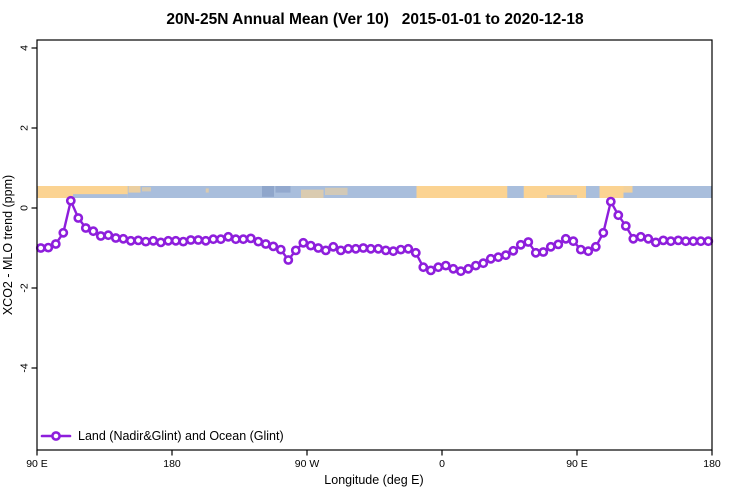  What do you see at coordinates (172, 464) in the screenshot?
I see `x-tick-label: 180` at bounding box center [172, 464].